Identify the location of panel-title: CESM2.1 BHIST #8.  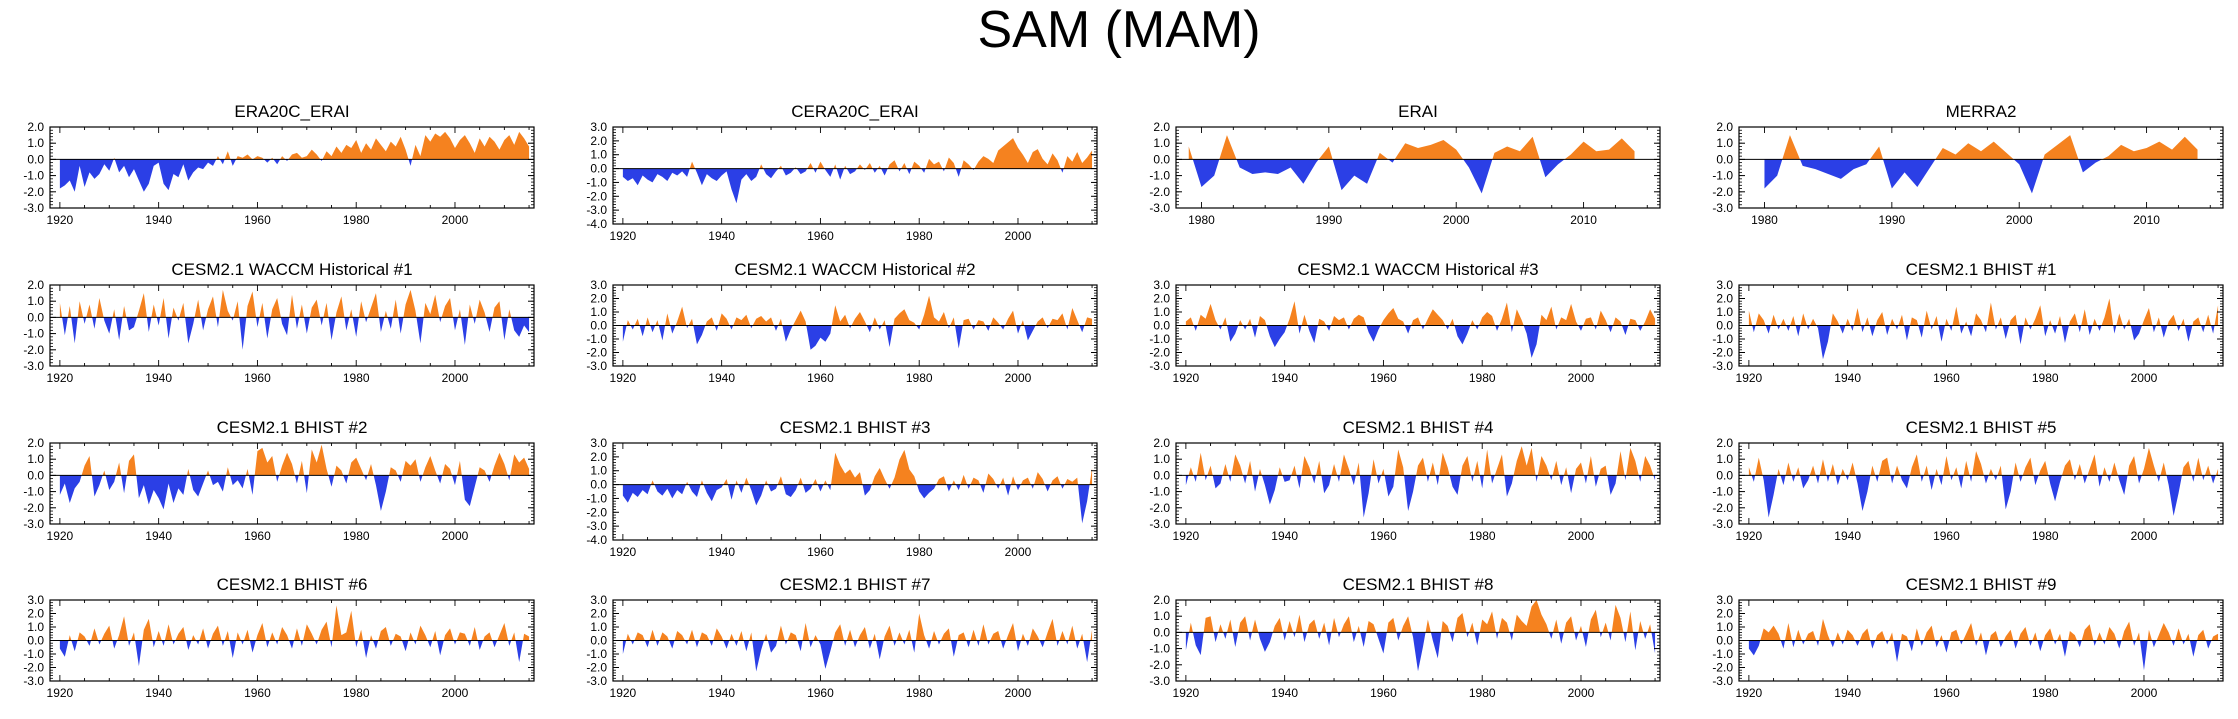
(1418, 584).